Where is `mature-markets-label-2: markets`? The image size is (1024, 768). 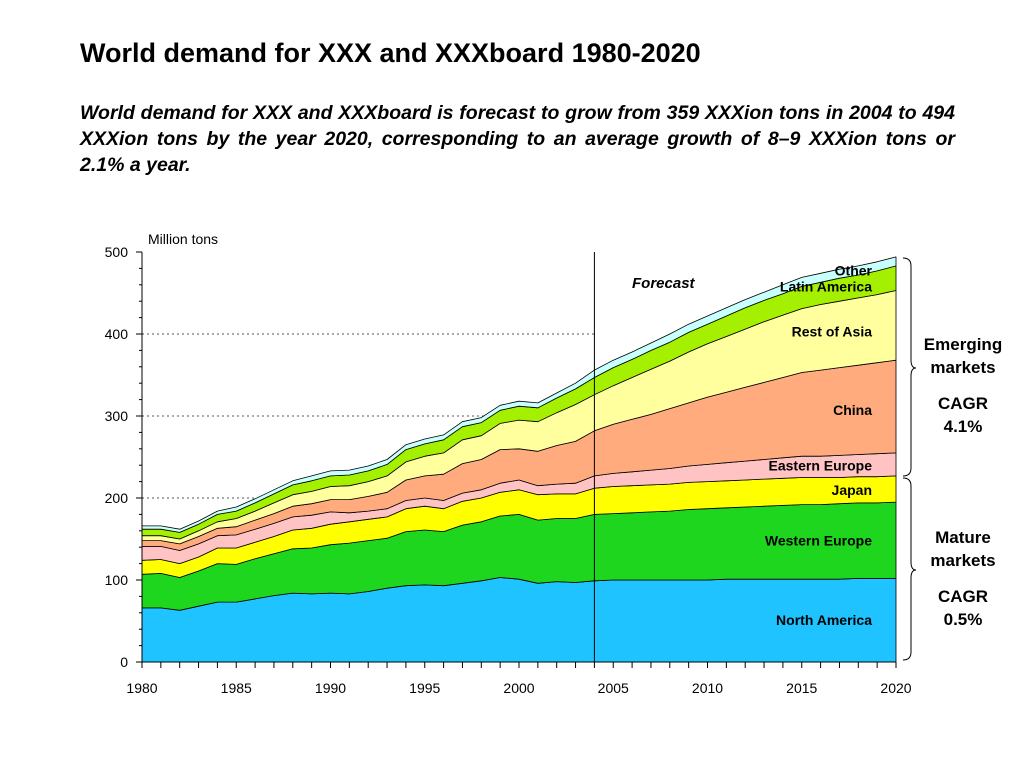 mature-markets-label-2: markets is located at coordinates (962, 560).